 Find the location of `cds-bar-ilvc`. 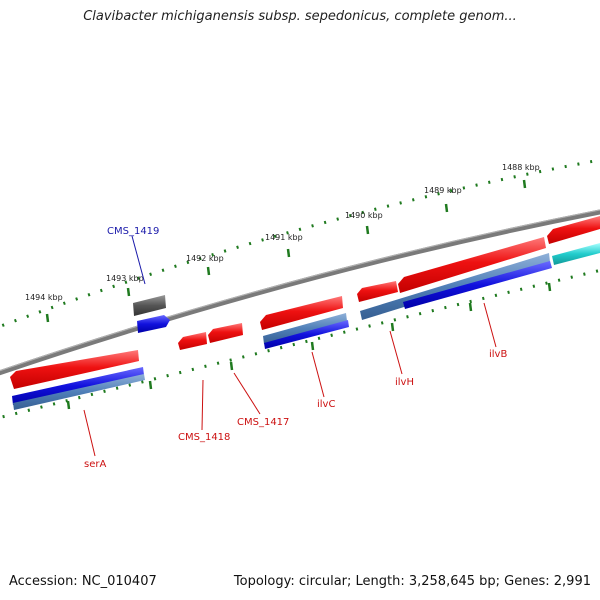

cds-bar-ilvc is located at coordinates (306, 331).